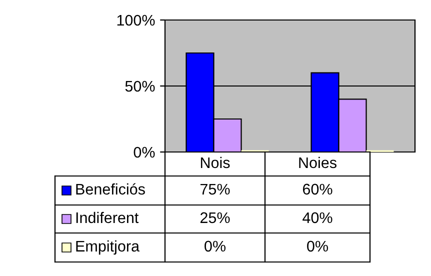 This screenshot has width=431, height=276. I want to click on data-label: 60%, so click(317, 189).